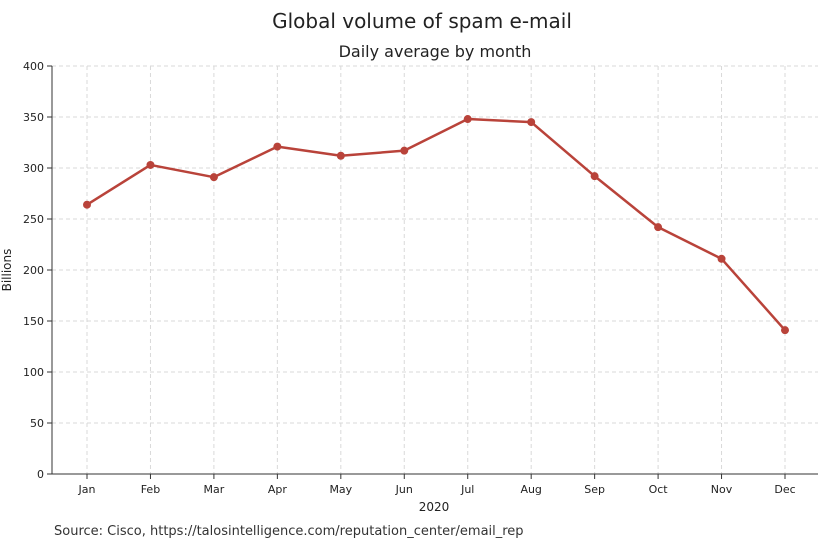  What do you see at coordinates (467, 489) in the screenshot?
I see `x-tick-label: Jul` at bounding box center [467, 489].